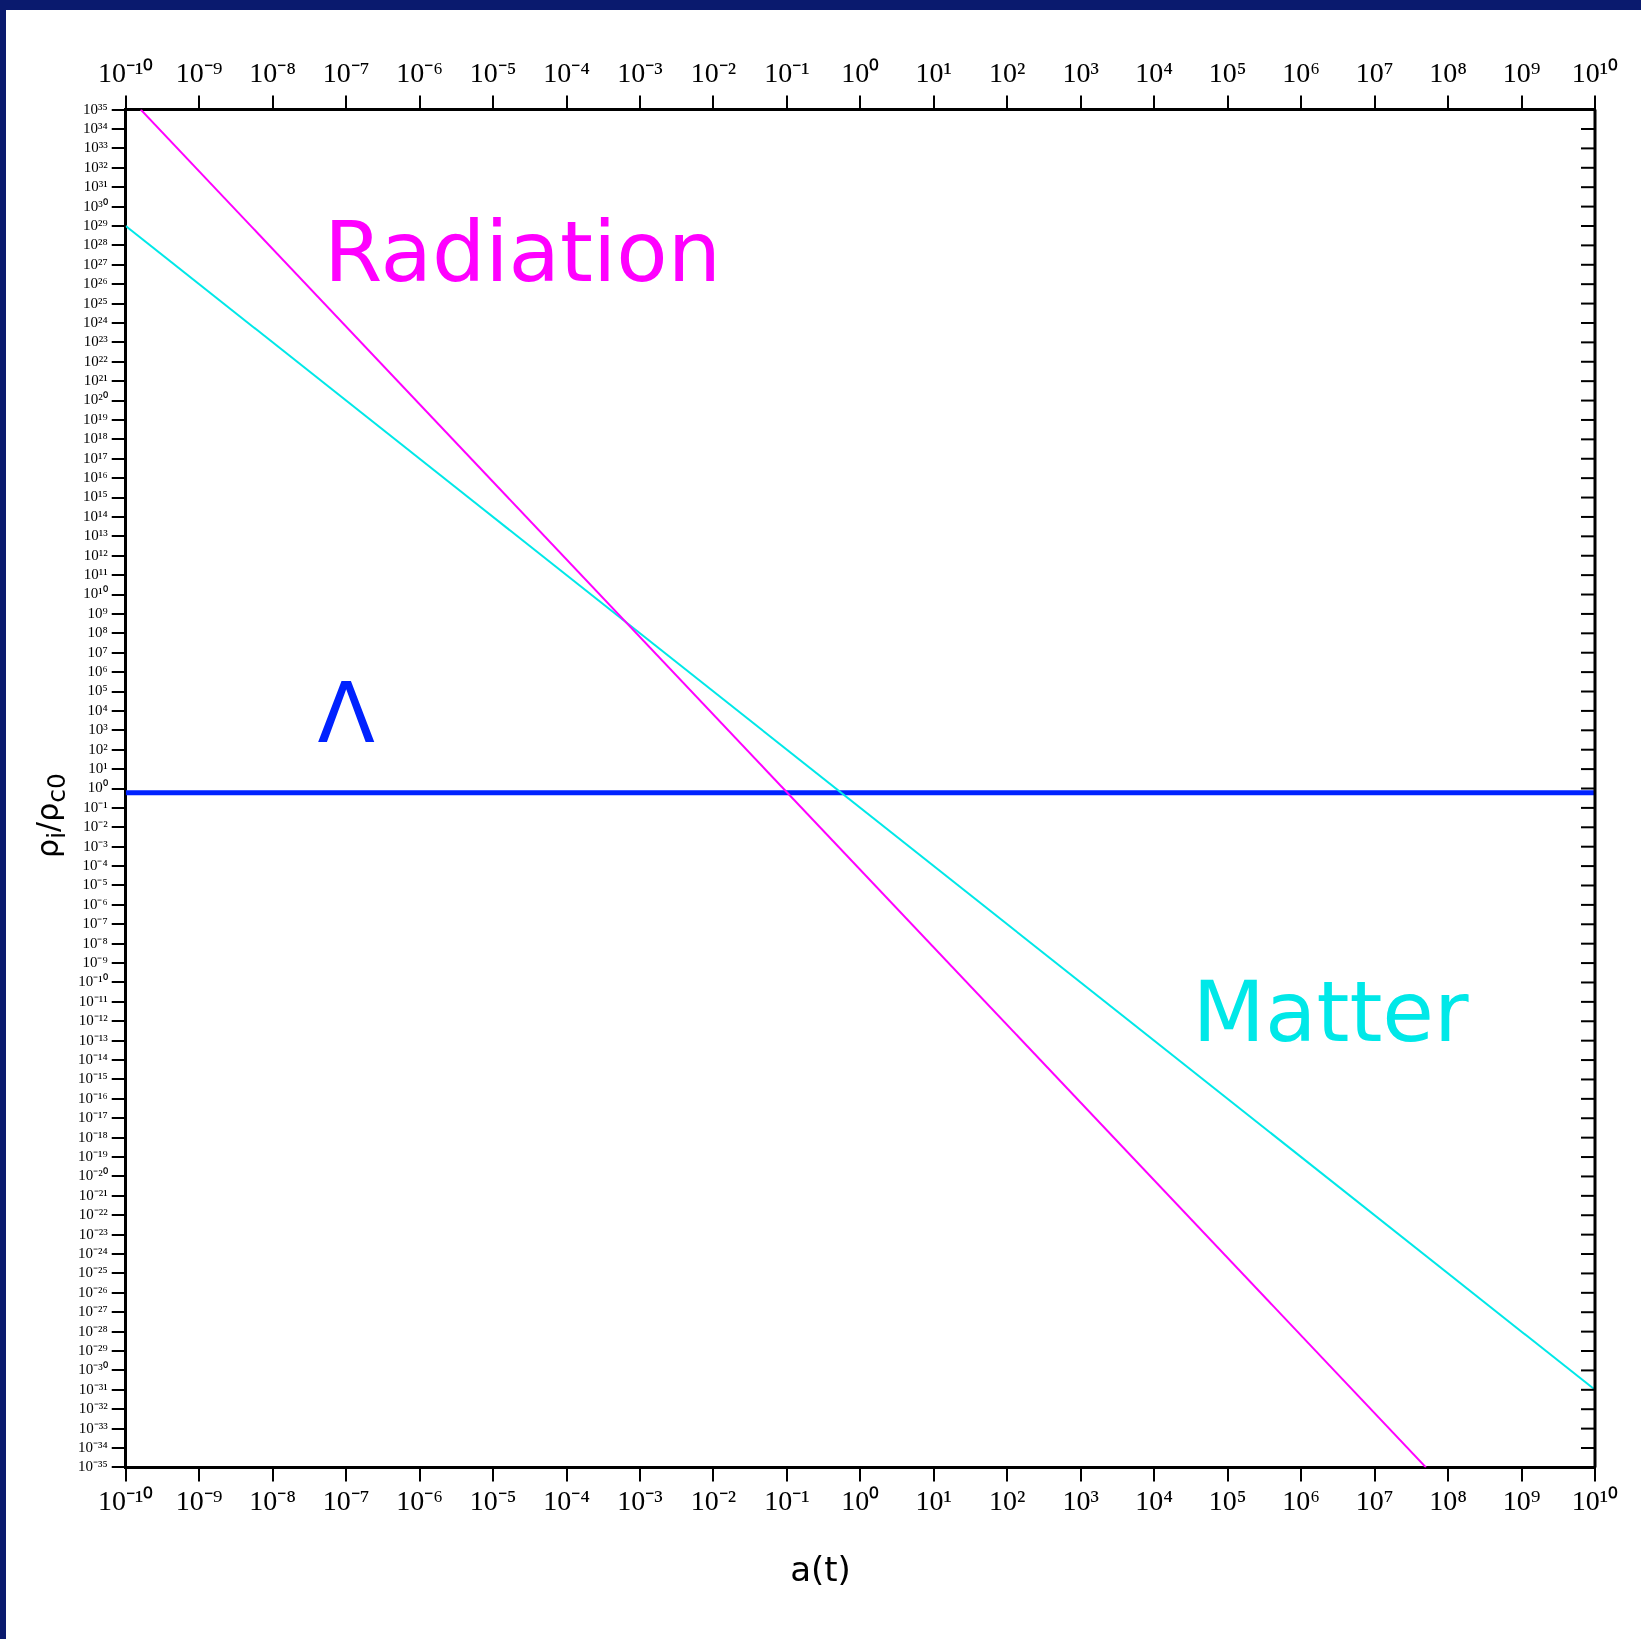 The height and width of the screenshot is (1639, 1641). Describe the element at coordinates (93, 1369) in the screenshot. I see `y-tick-label: 10⁻³⁰` at that location.